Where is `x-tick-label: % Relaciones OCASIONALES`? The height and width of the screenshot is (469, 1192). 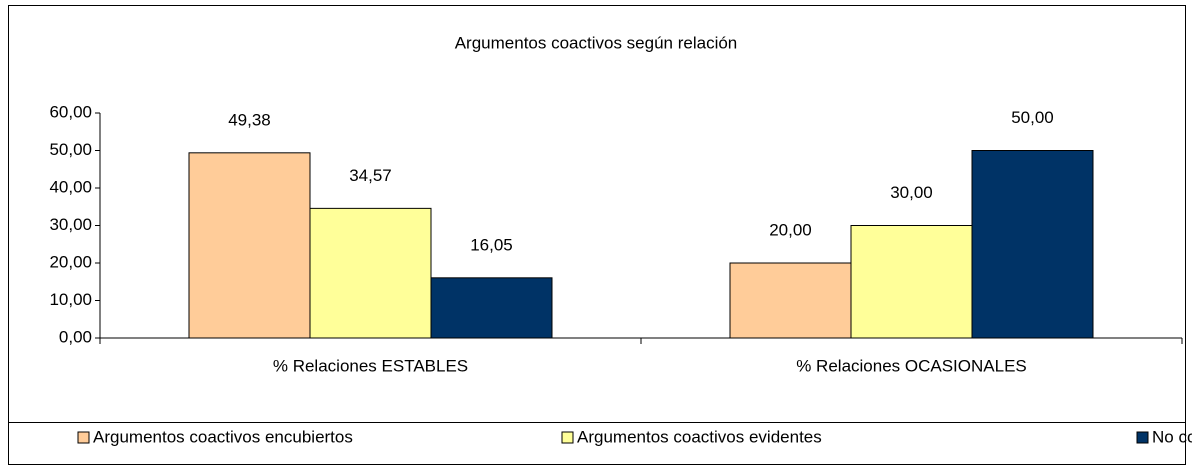
x-tick-label: % Relaciones OCASIONALES is located at coordinates (911, 365).